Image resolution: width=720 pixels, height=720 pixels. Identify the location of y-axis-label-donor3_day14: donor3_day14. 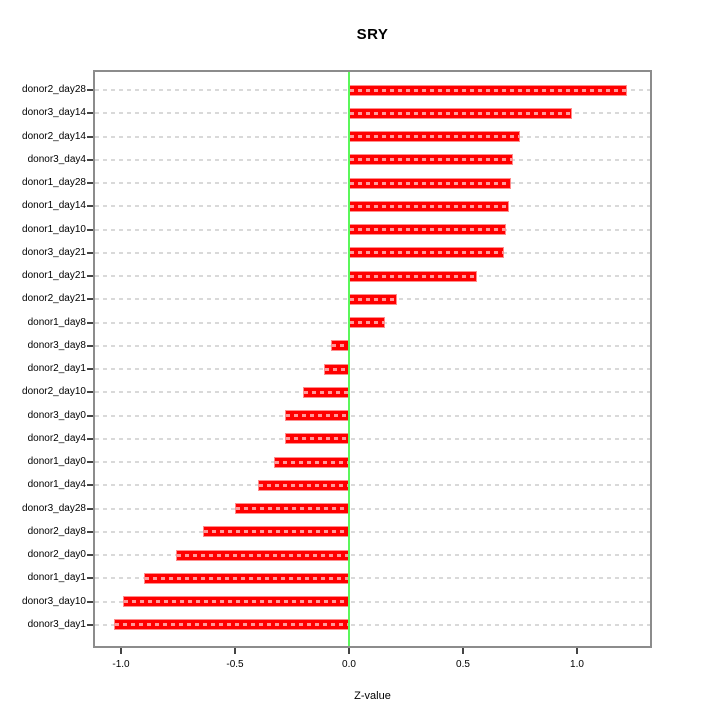
(54, 113).